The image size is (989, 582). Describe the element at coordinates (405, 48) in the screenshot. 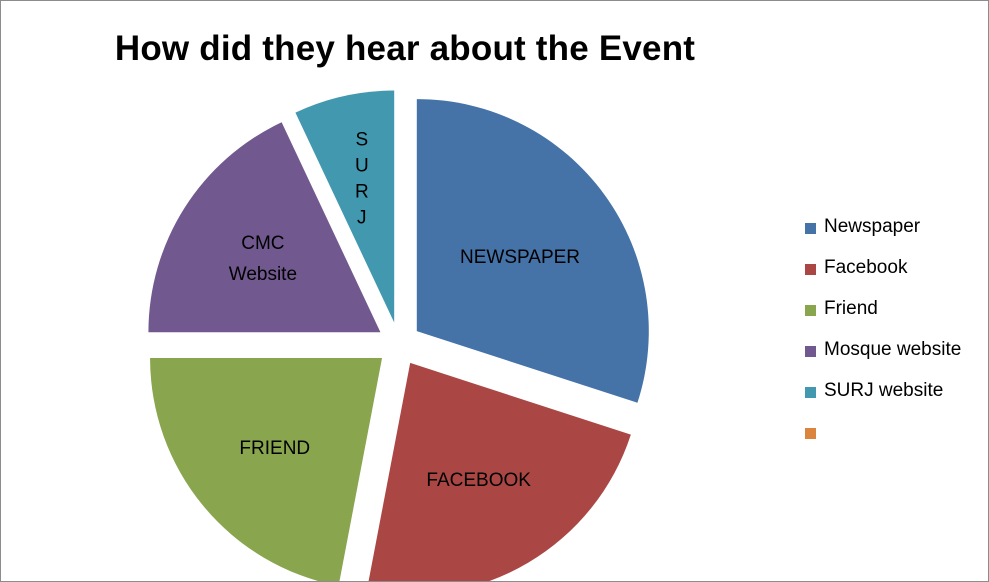

I see `chart-title: How did they hear about the Event` at that location.